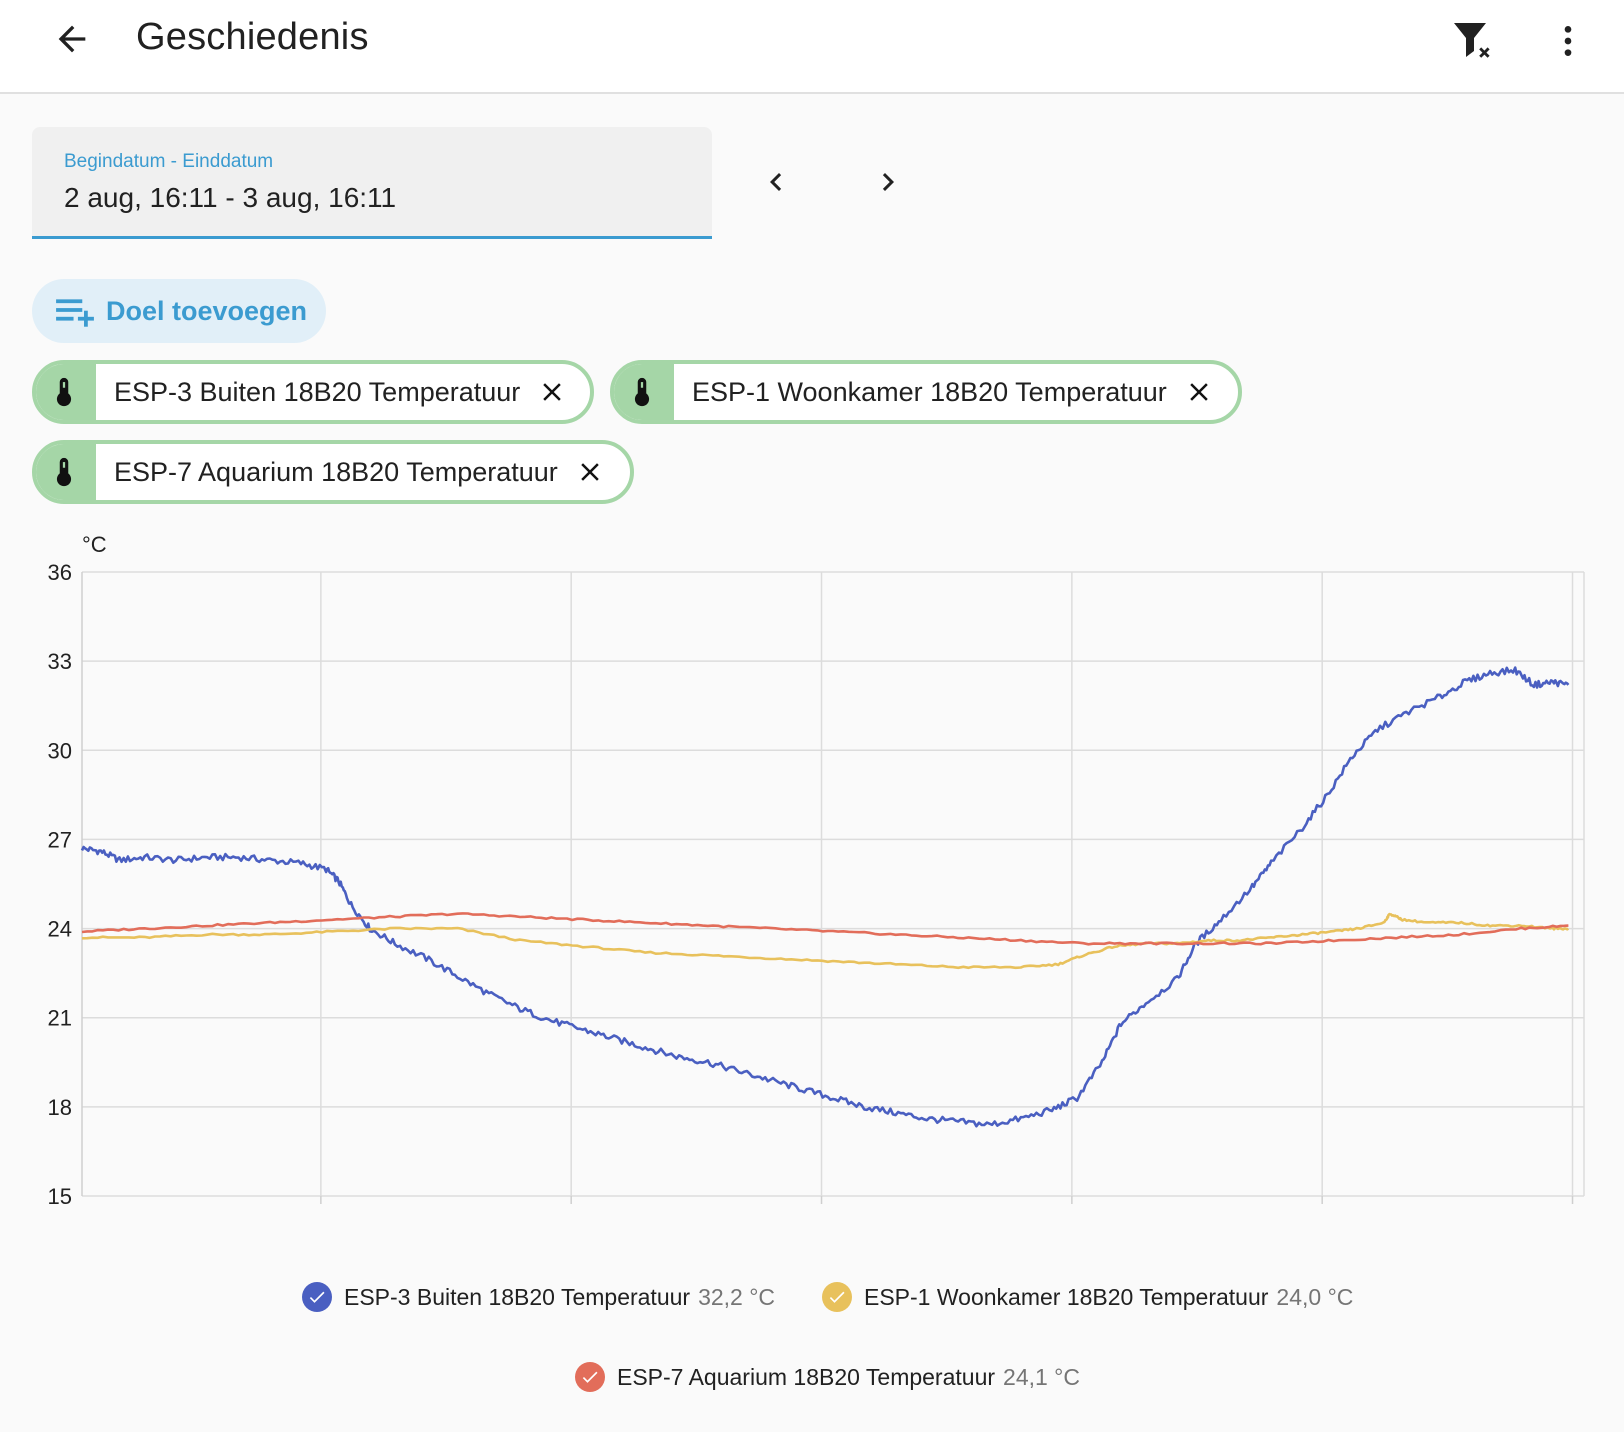 The height and width of the screenshot is (1432, 1624). What do you see at coordinates (1315, 1296) in the screenshot?
I see `legend-series-value: 24,0 °C` at bounding box center [1315, 1296].